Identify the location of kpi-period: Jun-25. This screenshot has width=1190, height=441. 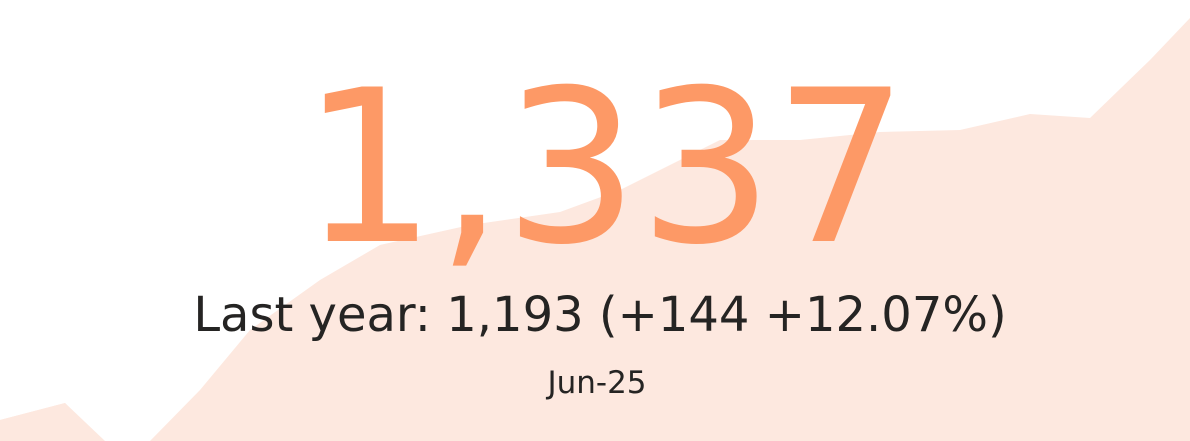
(595, 383).